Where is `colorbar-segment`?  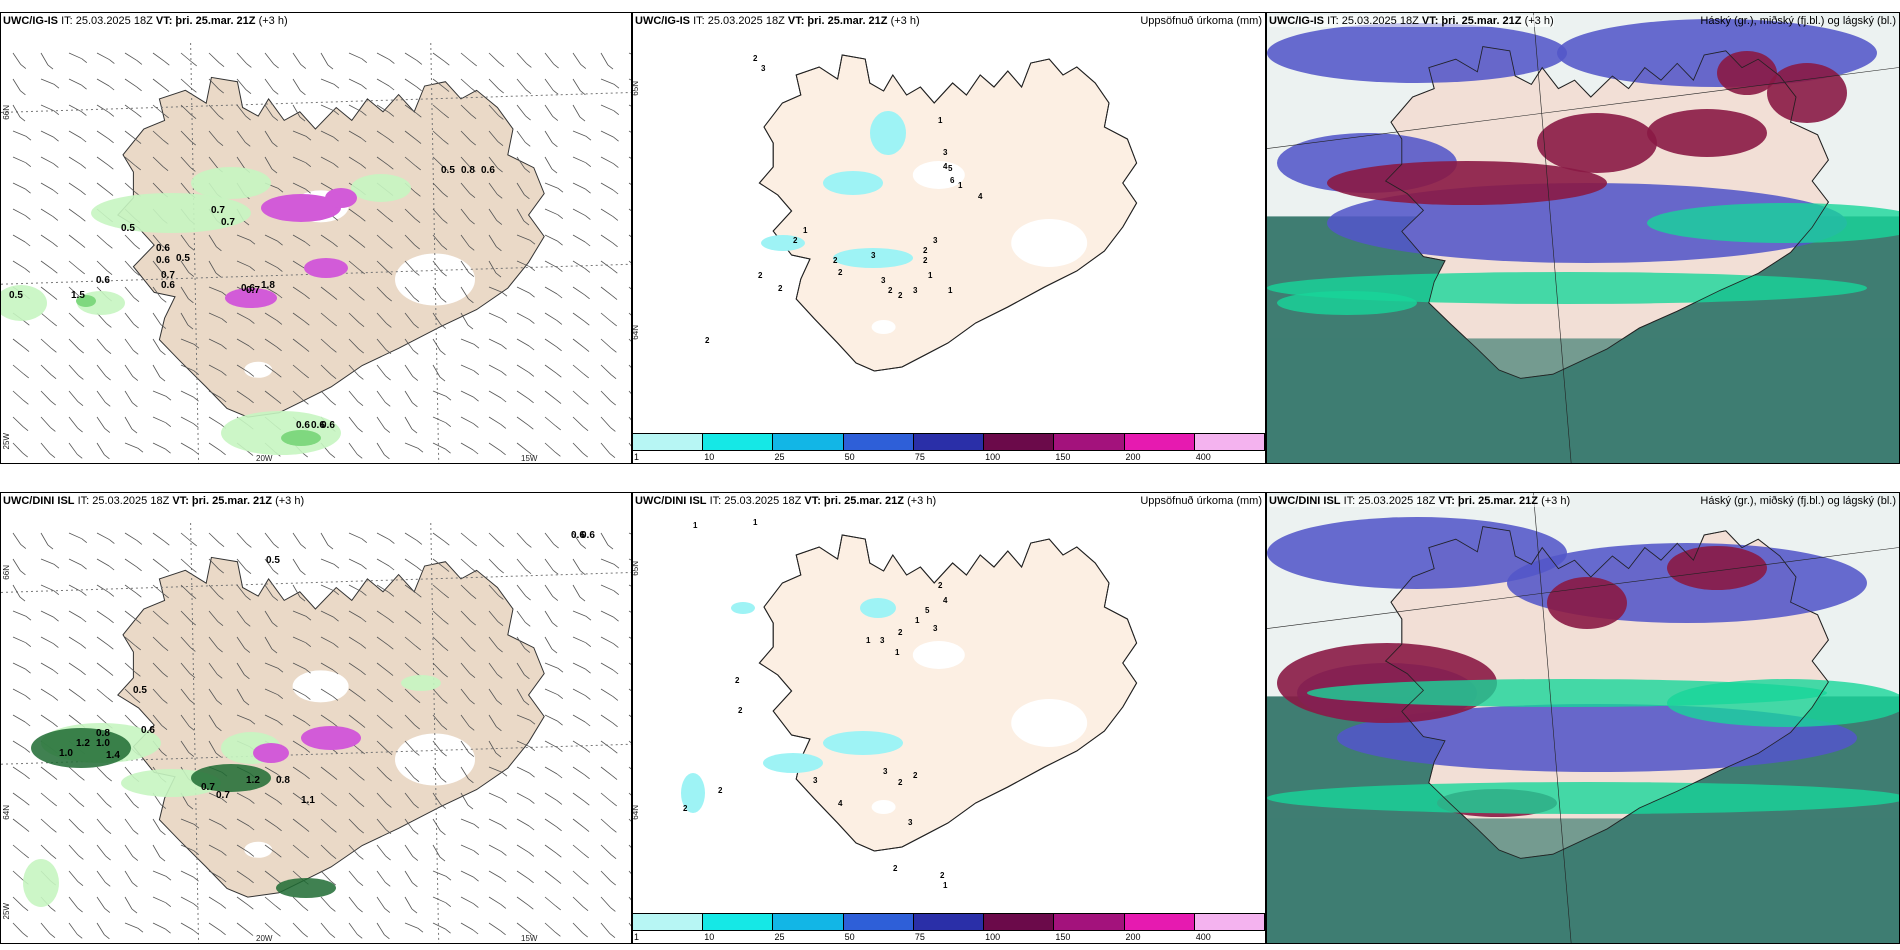
colorbar-segment is located at coordinates (878, 442).